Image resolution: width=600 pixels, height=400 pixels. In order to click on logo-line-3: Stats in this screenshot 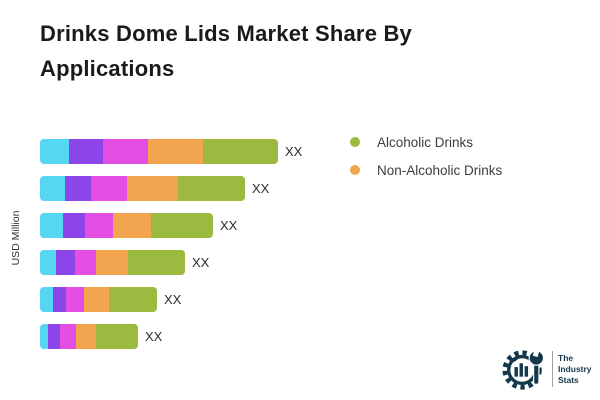, I will do `click(568, 379)`.